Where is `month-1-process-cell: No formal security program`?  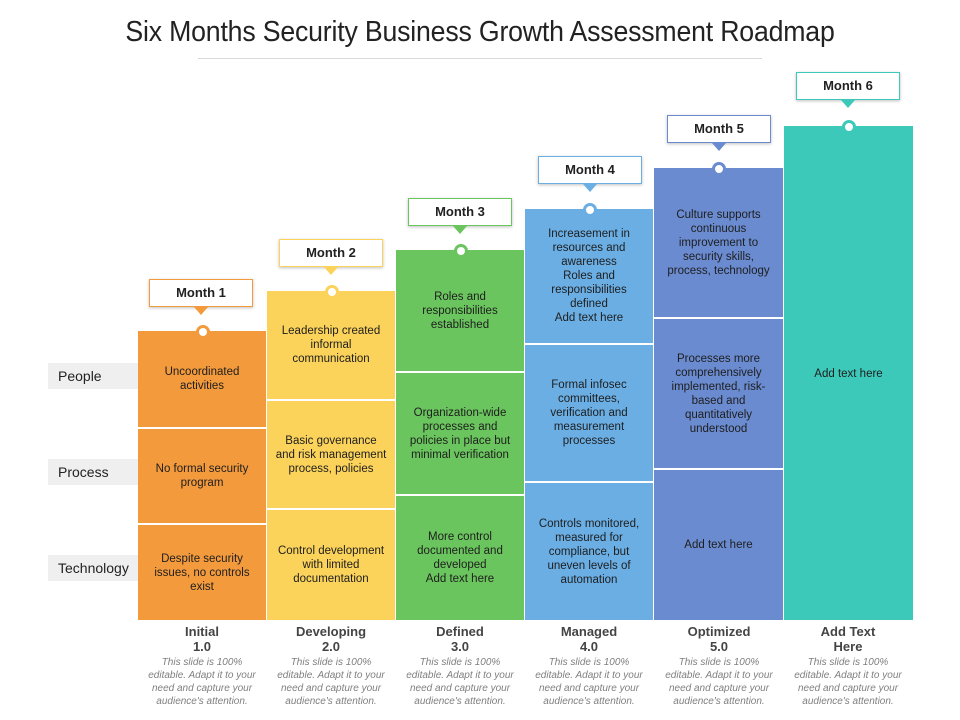
month-1-process-cell: No formal security program is located at coordinates (202, 476).